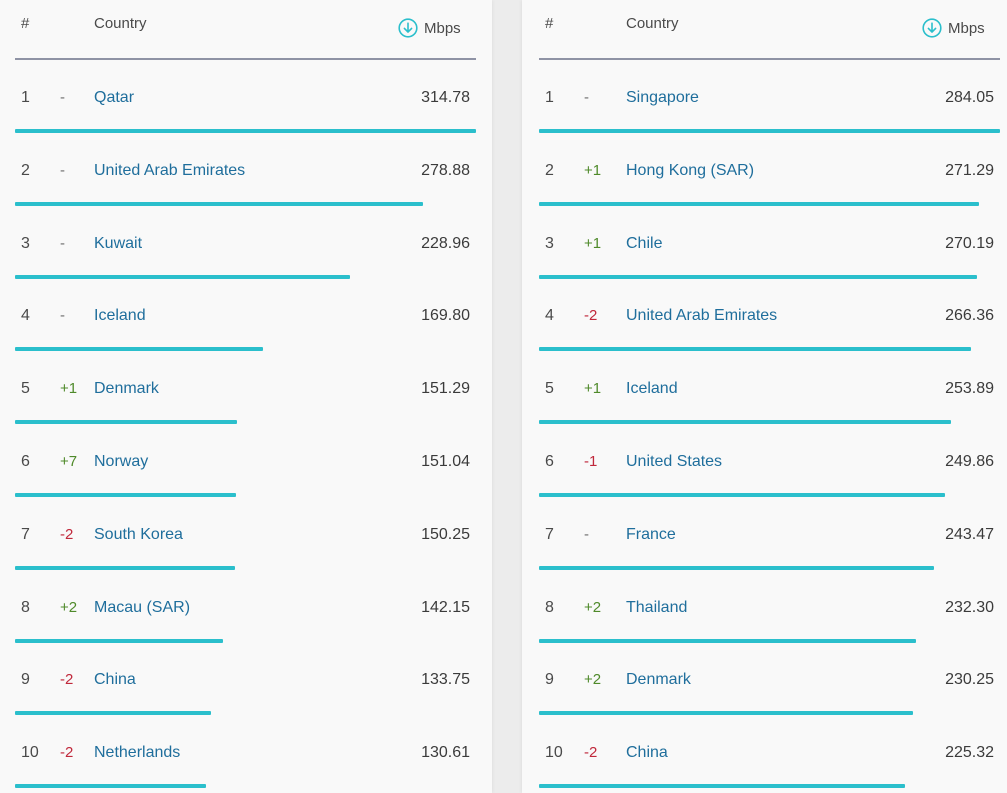 The image size is (1007, 793). I want to click on country-link: Kuwait, so click(118, 243).